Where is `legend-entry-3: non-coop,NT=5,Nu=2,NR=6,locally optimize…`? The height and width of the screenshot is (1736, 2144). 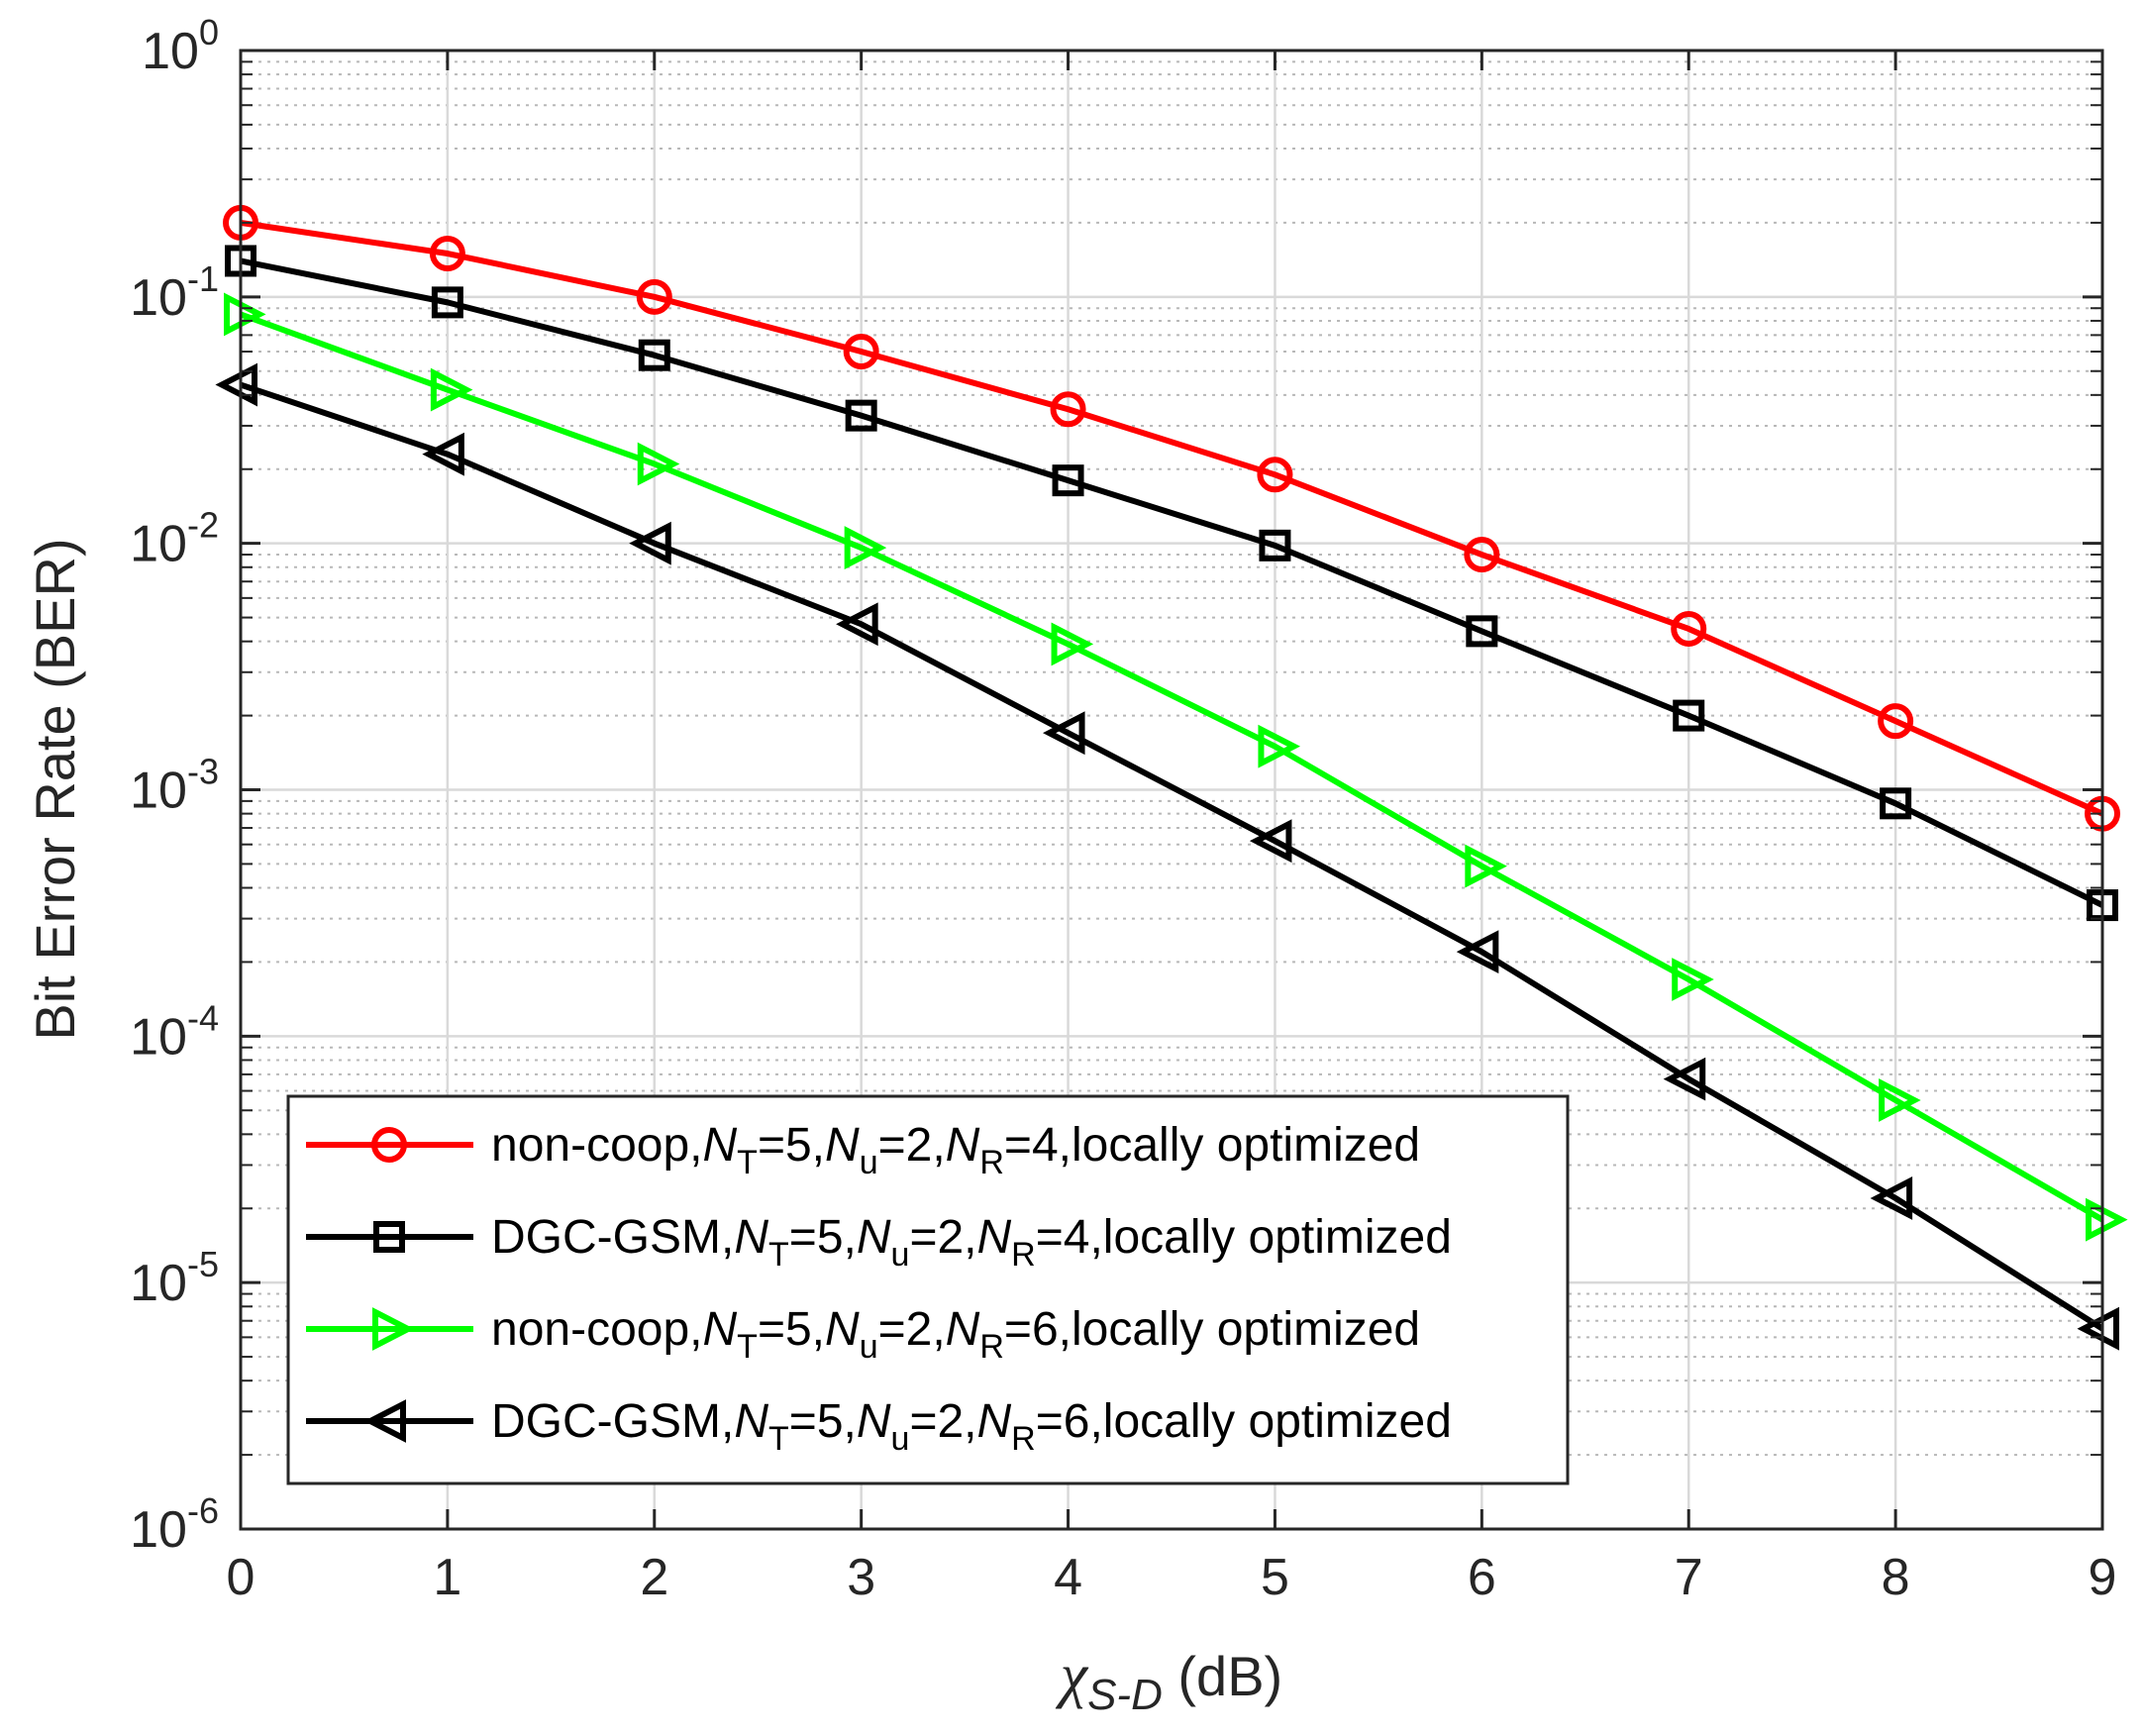 legend-entry-3: non-coop,NT=5,Nu=2,NR=6,locally optimize… is located at coordinates (956, 1334).